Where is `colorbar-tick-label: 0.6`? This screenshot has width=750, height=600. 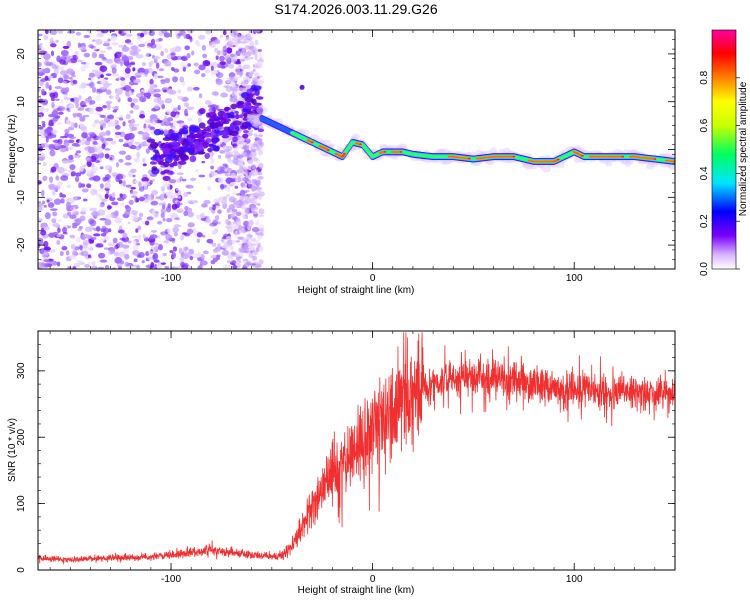
colorbar-tick-label: 0.6 is located at coordinates (704, 125).